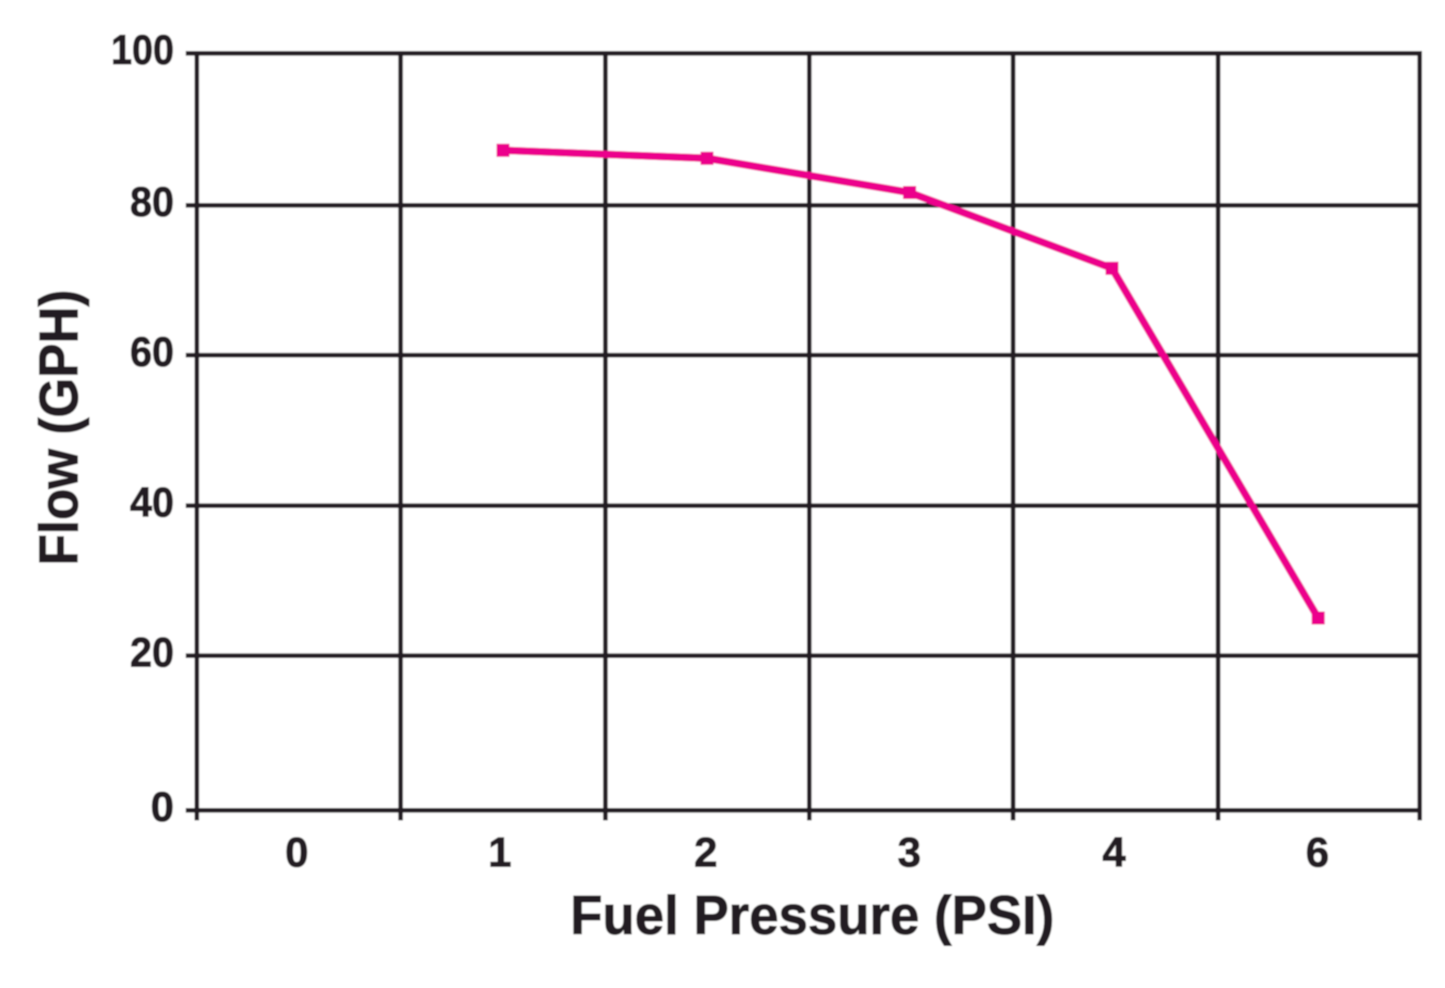  What do you see at coordinates (812, 915) in the screenshot?
I see `svg-text: Fuel Pressure (PSI)` at bounding box center [812, 915].